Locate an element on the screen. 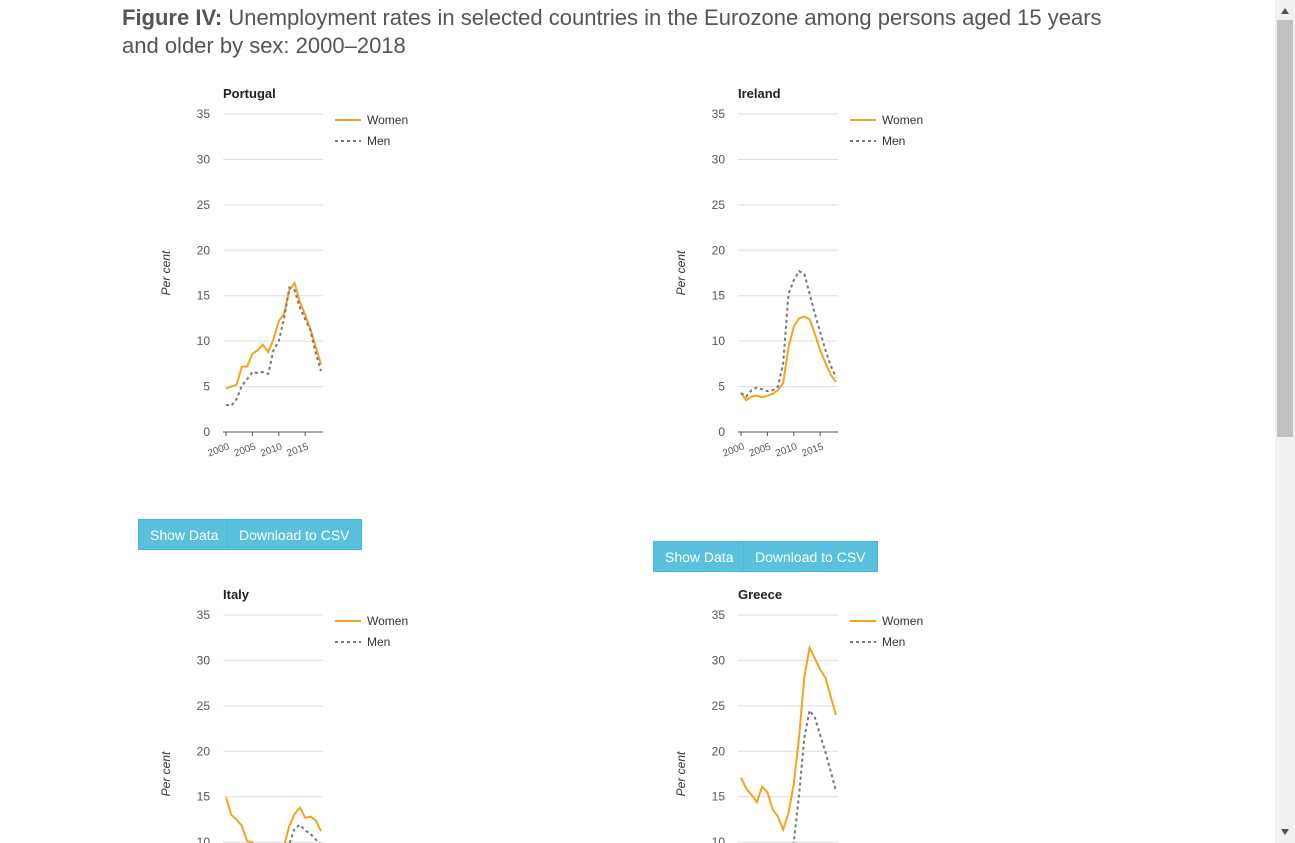 Image resolution: width=1295 pixels, height=843 pixels. chart-title: Ireland is located at coordinates (759, 93).